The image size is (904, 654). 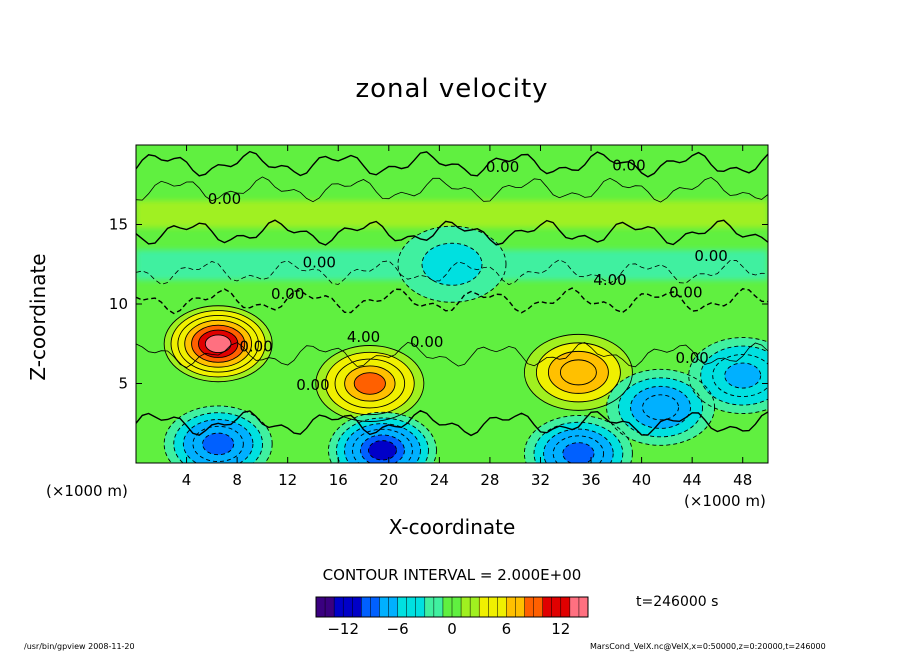 I want to click on x-tick-label: 28, so click(x=489, y=480).